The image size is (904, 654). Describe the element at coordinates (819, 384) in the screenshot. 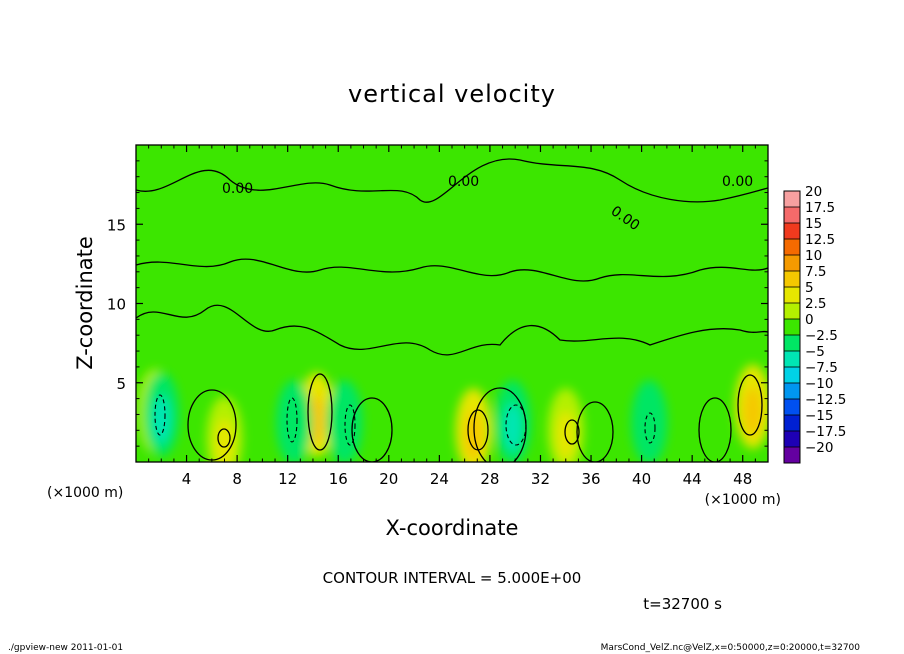

I see `colorbar-label: −10` at that location.